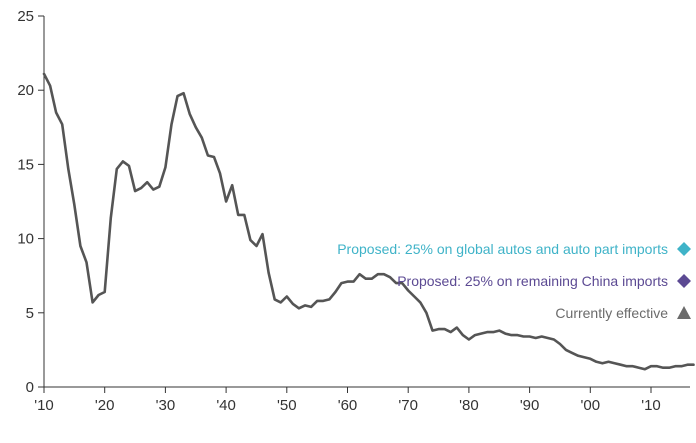 The width and height of the screenshot is (696, 443). Describe the element at coordinates (408, 405) in the screenshot. I see `x-tick-label: '70` at that location.